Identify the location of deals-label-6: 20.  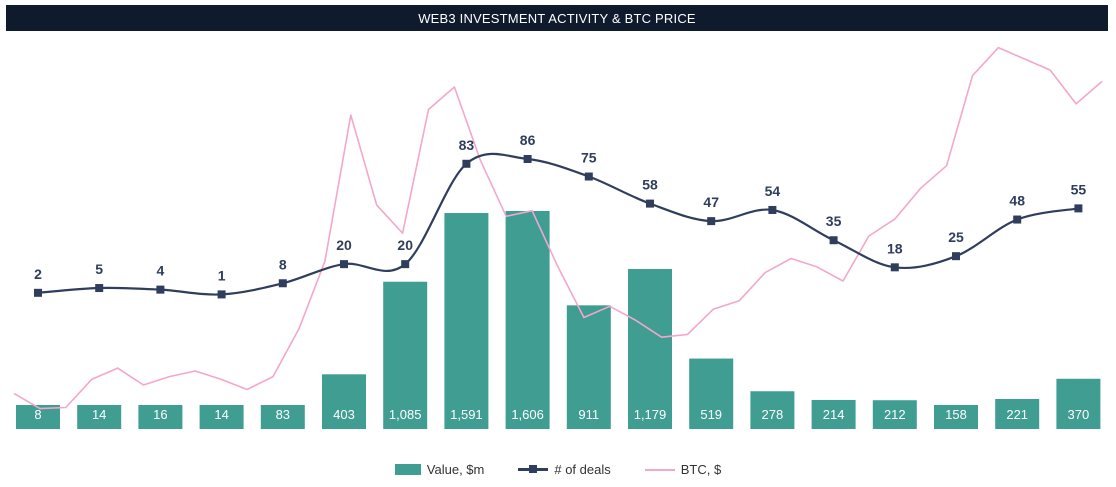
(405, 245).